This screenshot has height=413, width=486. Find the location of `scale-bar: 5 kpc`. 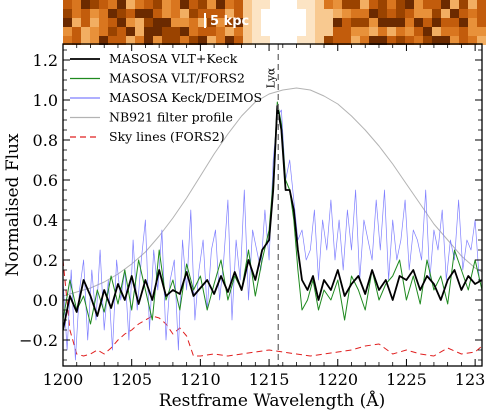

scale-bar: 5 kpc is located at coordinates (226, 21).